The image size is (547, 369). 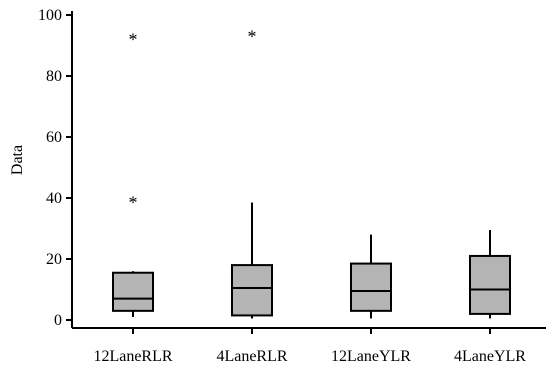 I want to click on y-tick-label: 80, so click(x=54, y=76).